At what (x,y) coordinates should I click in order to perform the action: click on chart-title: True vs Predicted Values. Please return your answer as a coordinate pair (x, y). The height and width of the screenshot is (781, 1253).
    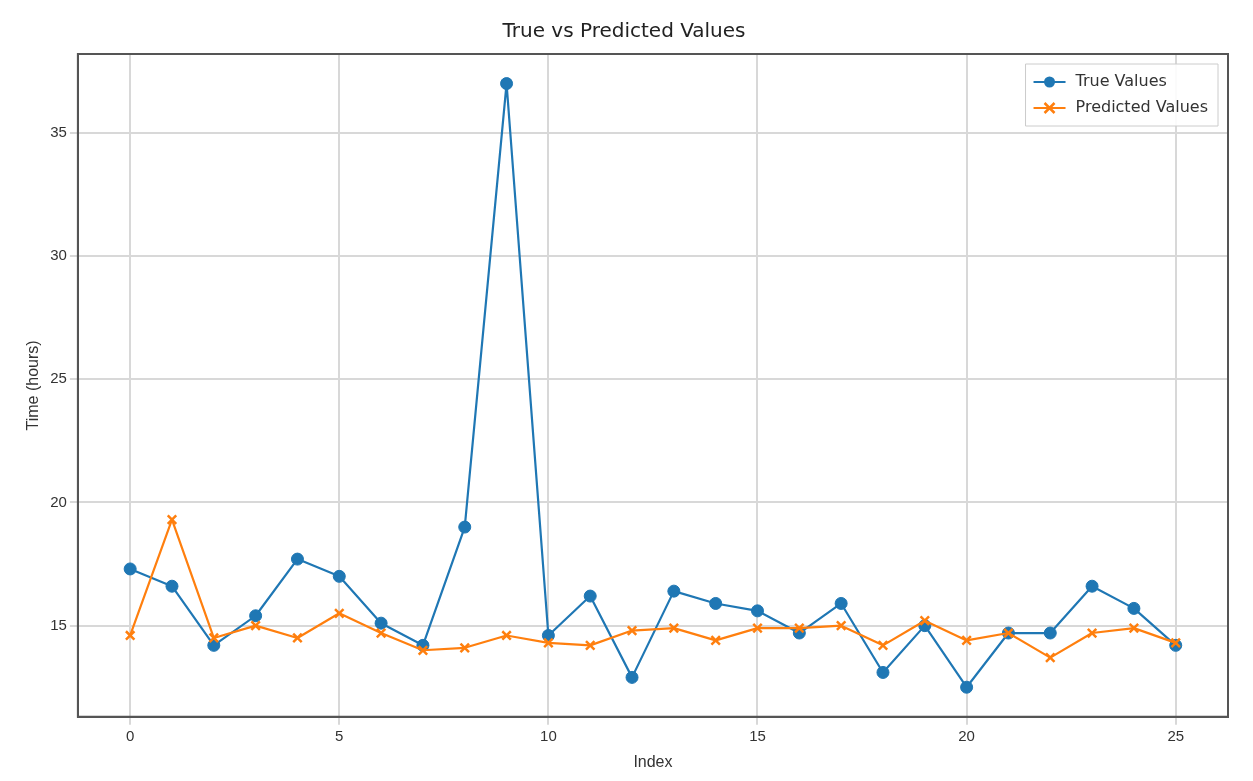
    Looking at the image, I should click on (623, 30).